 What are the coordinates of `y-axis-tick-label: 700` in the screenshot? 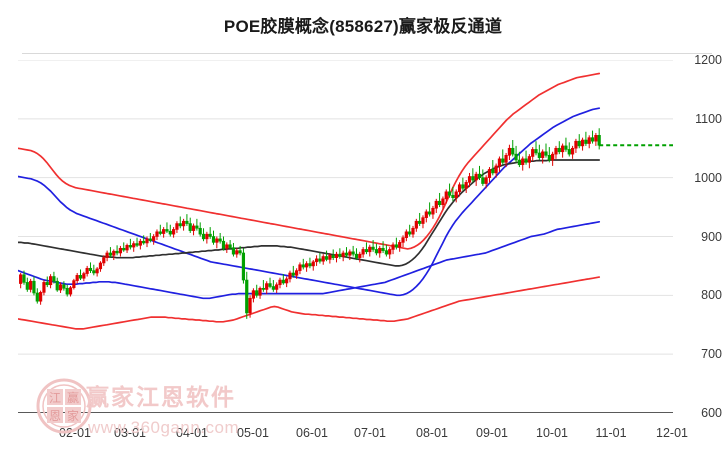 It's located at (711, 354).